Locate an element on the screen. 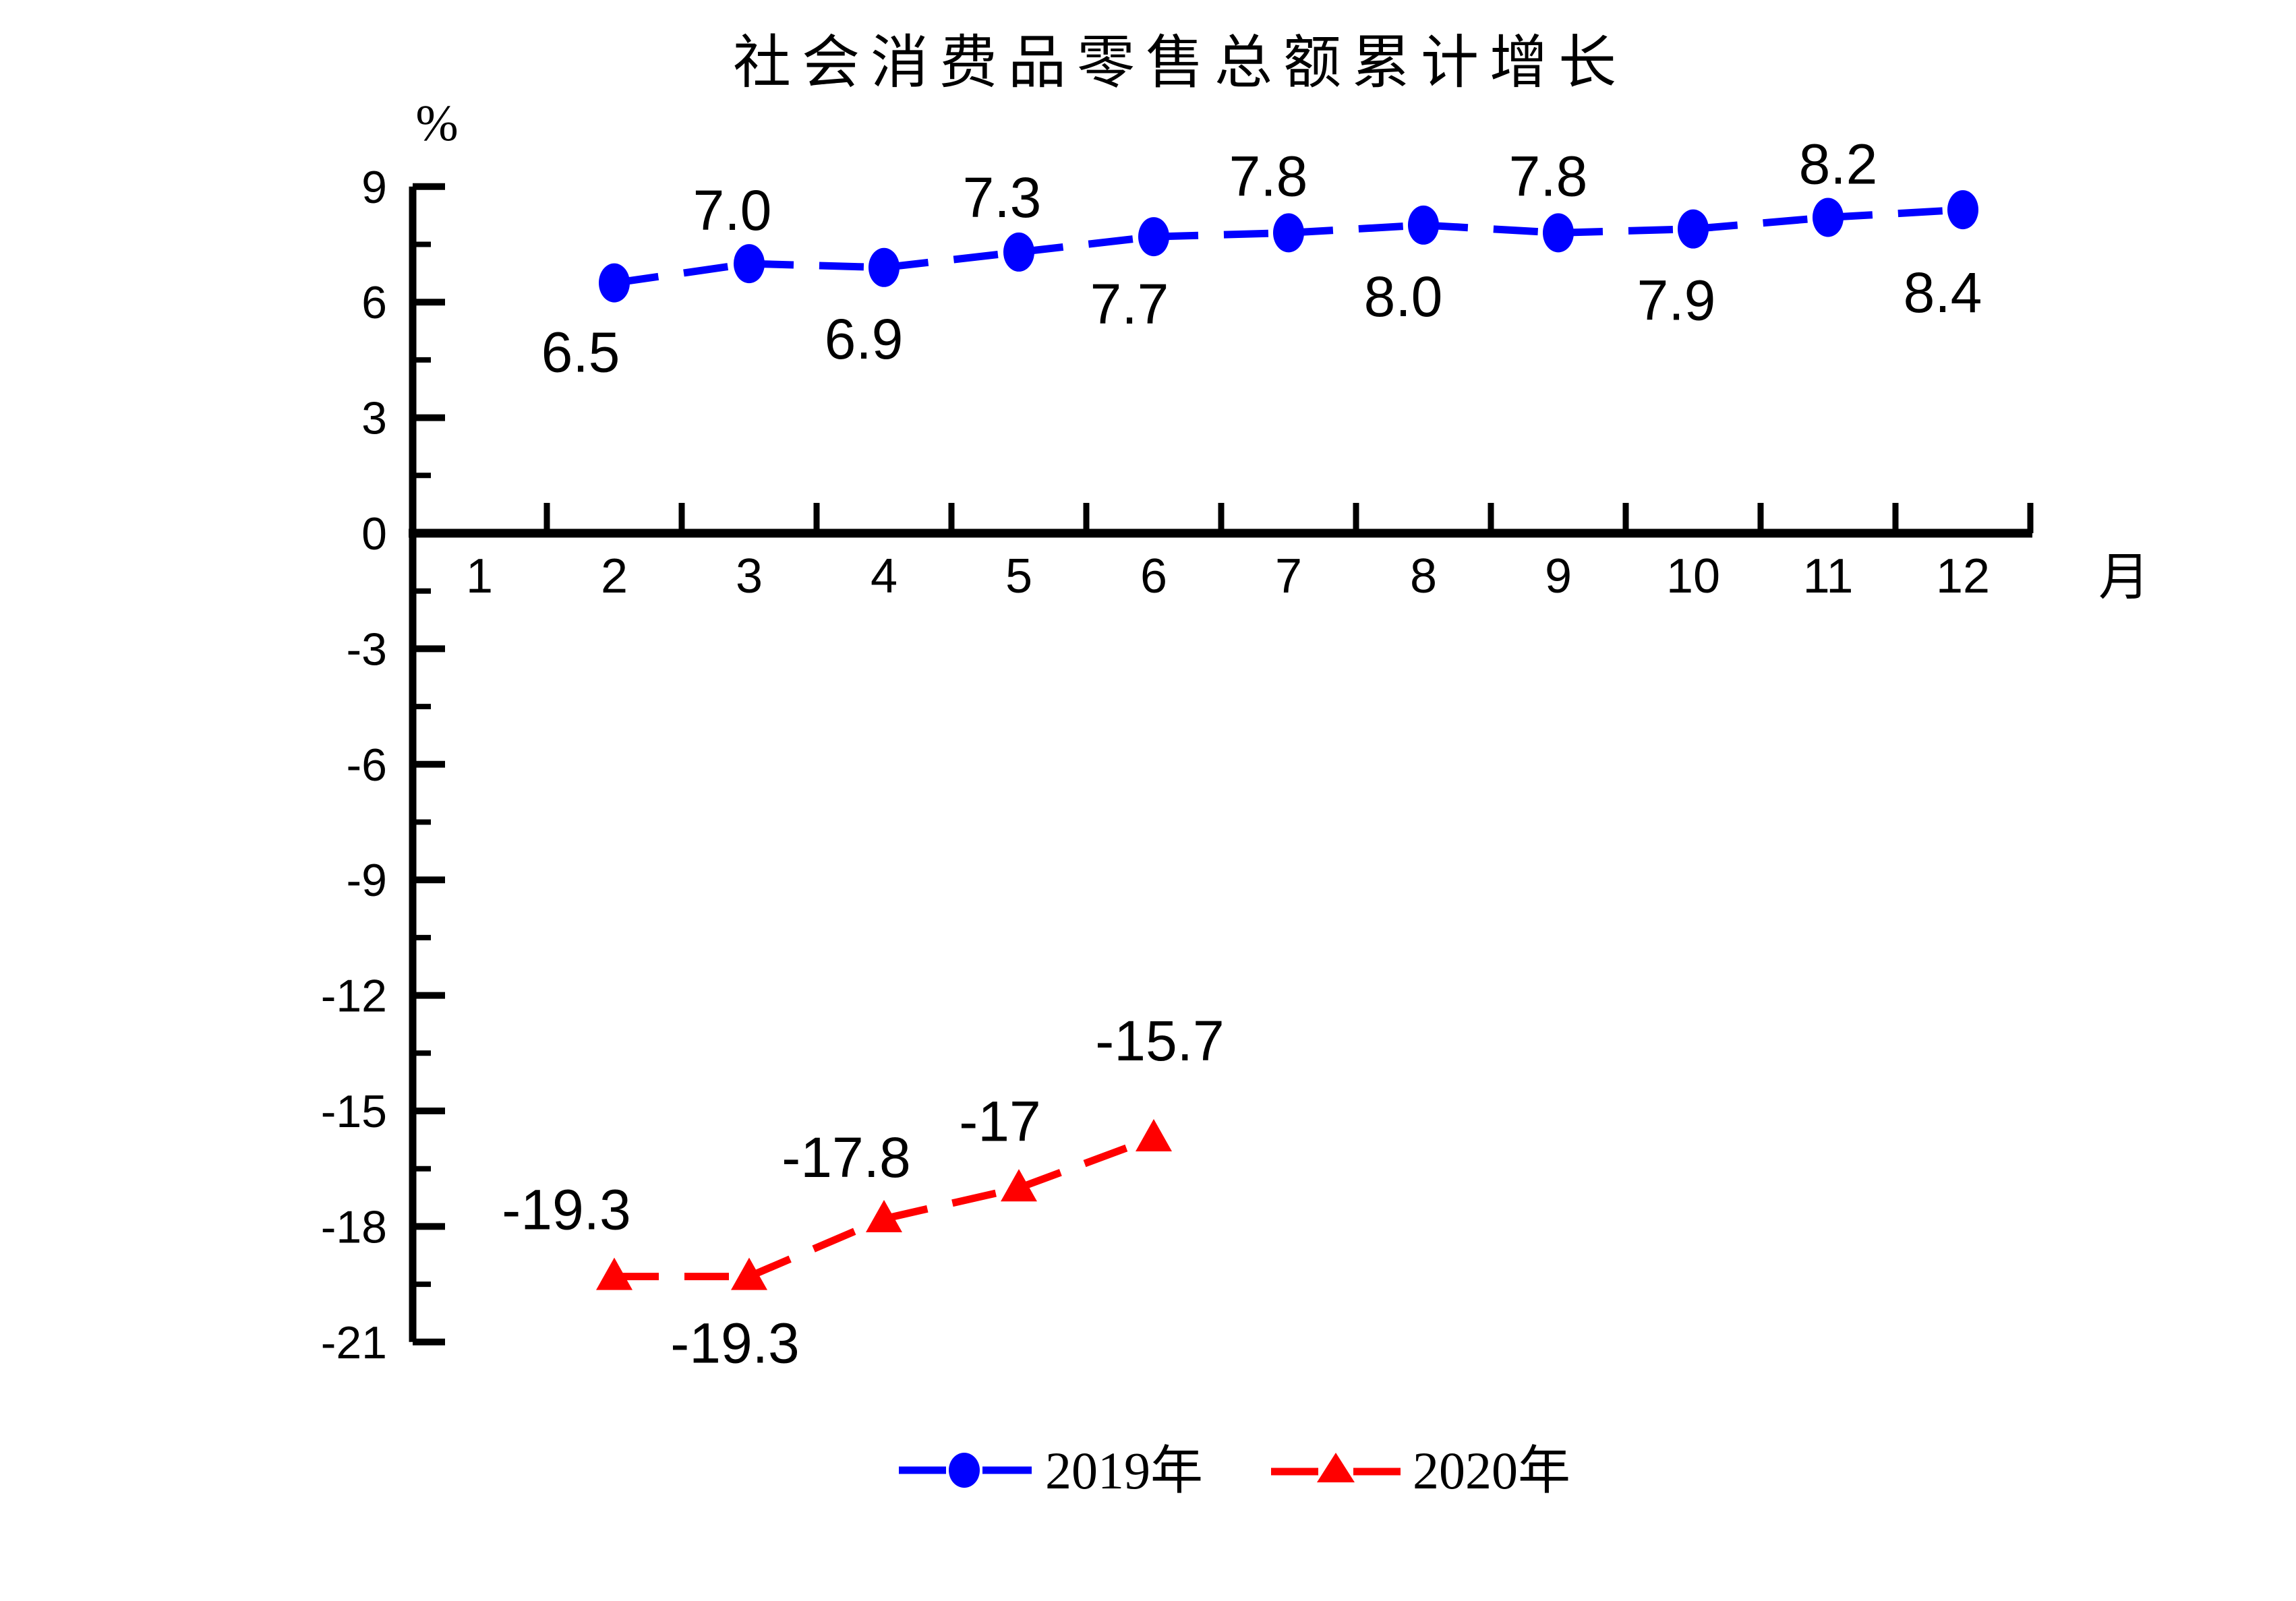 The width and height of the screenshot is (2296, 1601). y-axis-tick-label: -15 is located at coordinates (354, 1111).